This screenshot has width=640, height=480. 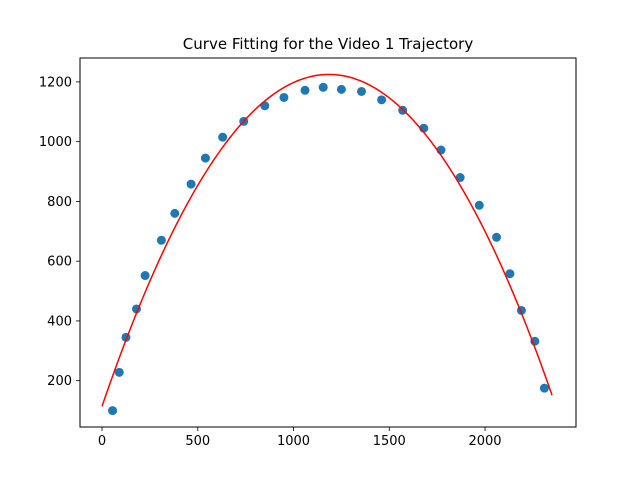 I want to click on y-tick-label: 600, so click(x=59, y=262).